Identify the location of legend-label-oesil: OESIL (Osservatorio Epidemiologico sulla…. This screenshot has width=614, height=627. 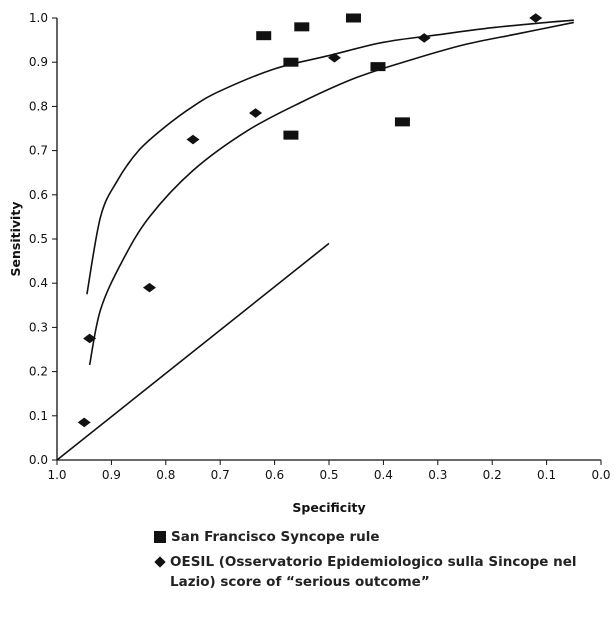
(373, 572).